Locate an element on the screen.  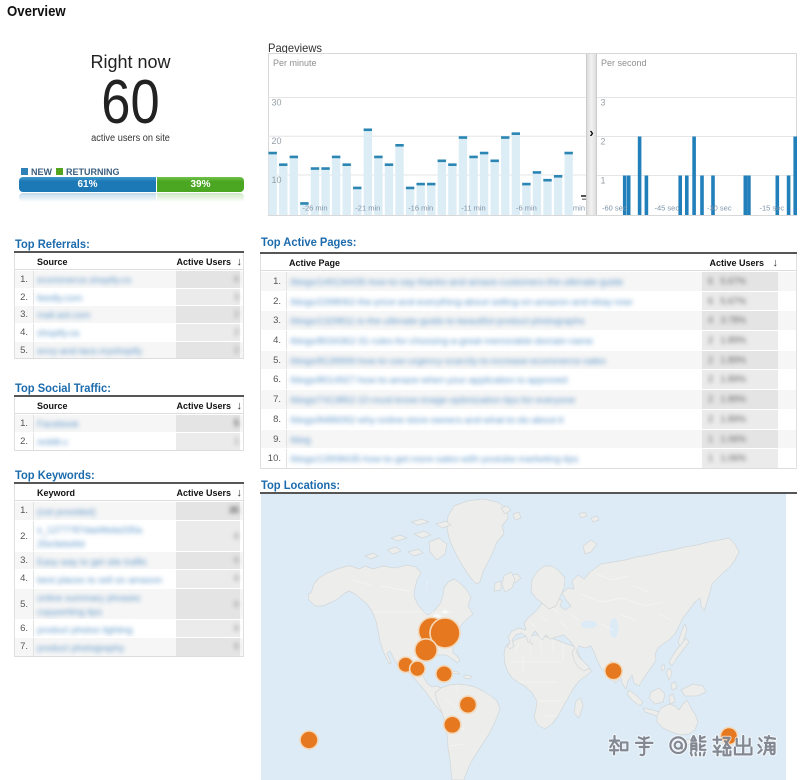
svg-text: -11 min is located at coordinates (473, 208).